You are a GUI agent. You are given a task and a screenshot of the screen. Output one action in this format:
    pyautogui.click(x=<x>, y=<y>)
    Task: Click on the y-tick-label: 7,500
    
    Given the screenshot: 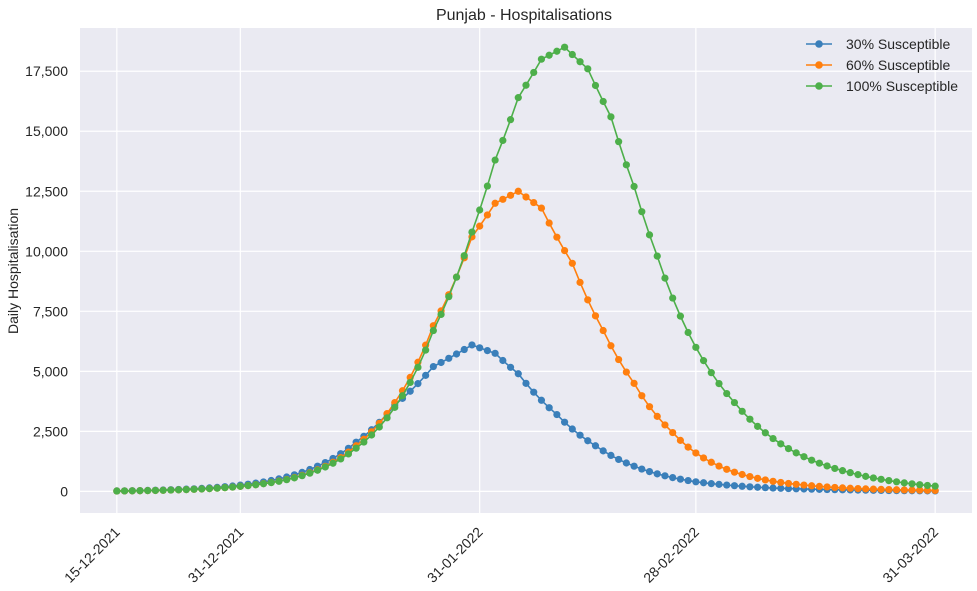 What is the action you would take?
    pyautogui.click(x=50, y=311)
    